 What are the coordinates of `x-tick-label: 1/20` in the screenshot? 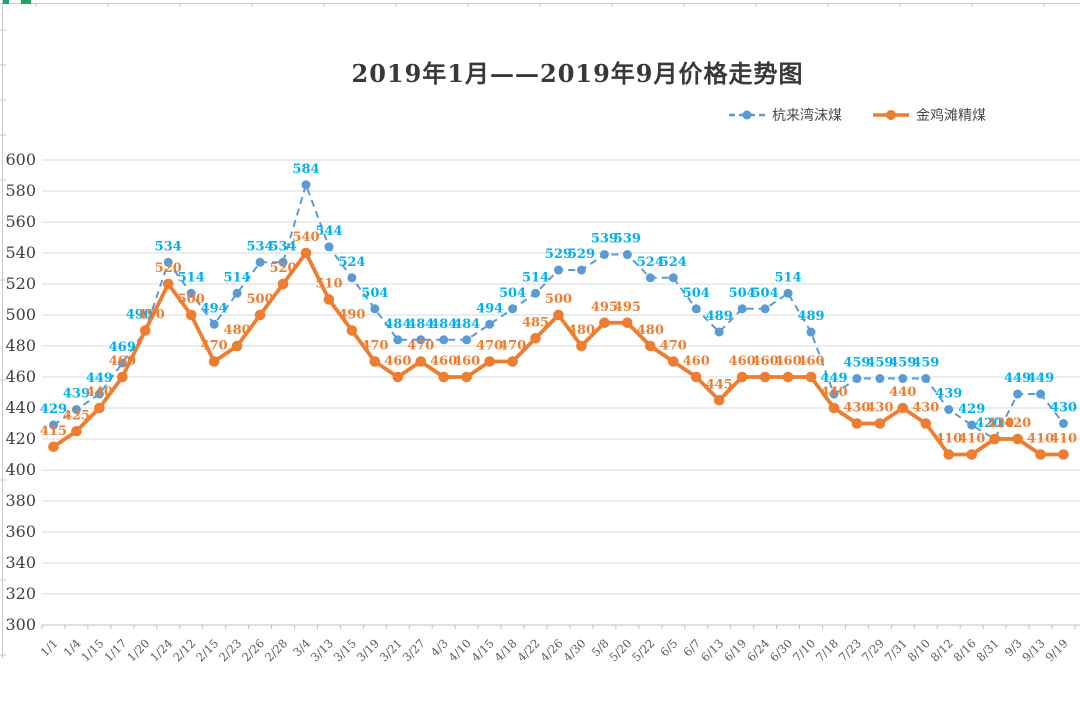 It's located at (138, 650).